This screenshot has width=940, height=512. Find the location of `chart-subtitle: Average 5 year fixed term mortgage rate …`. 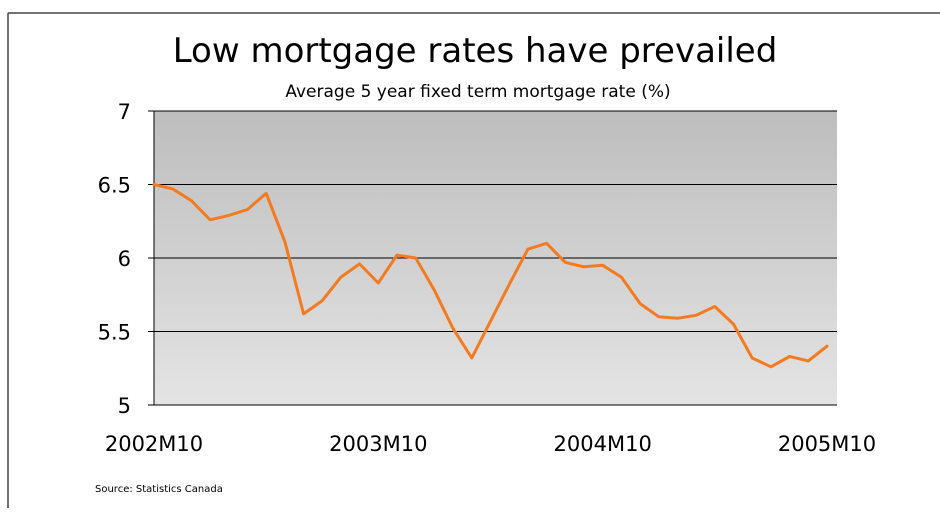

chart-subtitle: Average 5 year fixed term mortgage rate … is located at coordinates (477, 92).